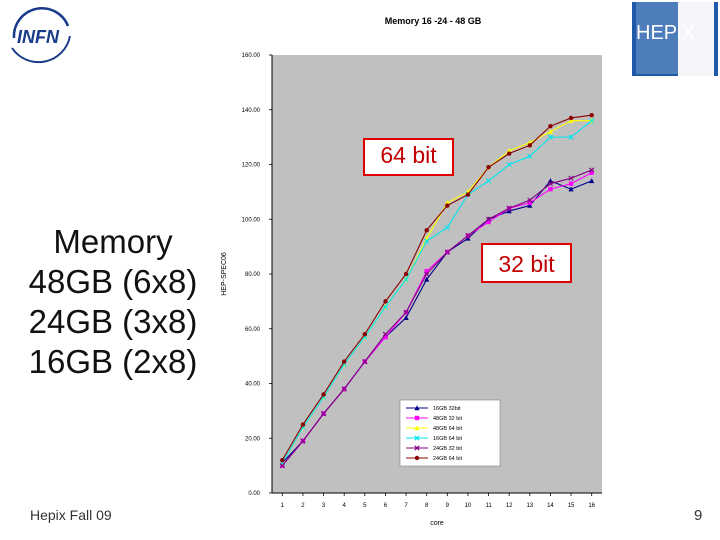 The height and width of the screenshot is (540, 720). Describe the element at coordinates (41, 23) in the screenshot. I see `logo-arc` at that location.